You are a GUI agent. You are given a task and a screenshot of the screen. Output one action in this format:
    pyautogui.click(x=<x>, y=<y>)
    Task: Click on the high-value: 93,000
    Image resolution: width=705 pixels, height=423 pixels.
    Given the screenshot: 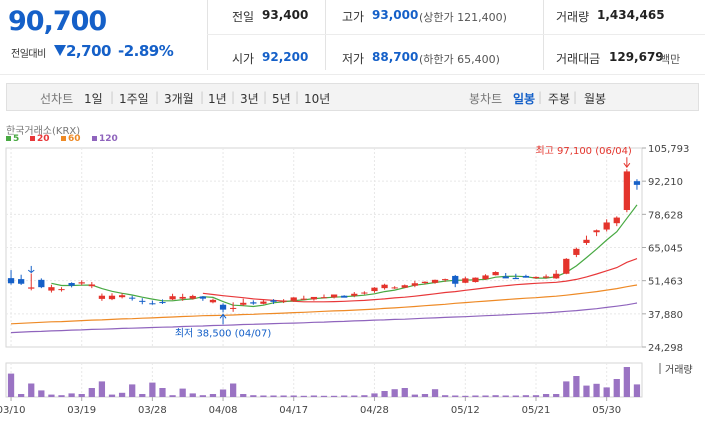 What is the action you would take?
    pyautogui.click(x=395, y=15)
    